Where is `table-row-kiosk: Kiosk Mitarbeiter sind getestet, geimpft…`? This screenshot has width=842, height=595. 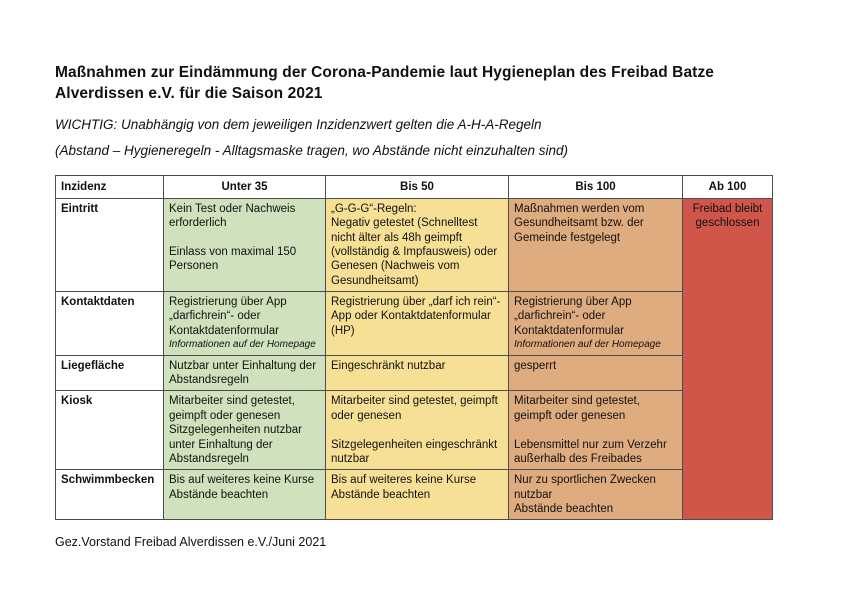 table-row-kiosk: Kiosk Mitarbeiter sind getestet, geimpft… is located at coordinates (414, 430).